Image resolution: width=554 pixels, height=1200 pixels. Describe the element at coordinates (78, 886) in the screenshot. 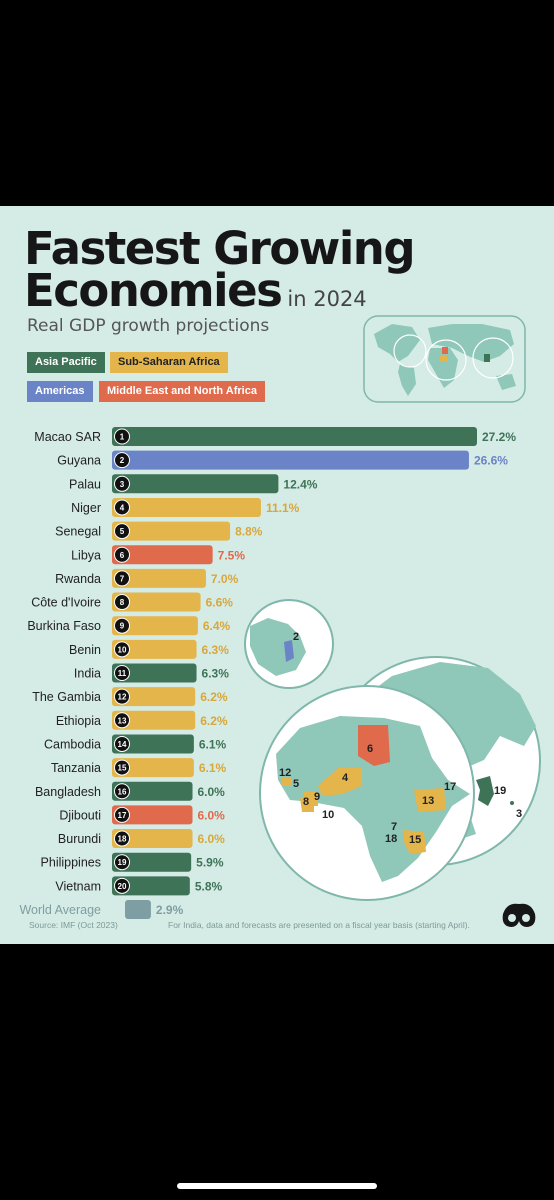

I see `category-label-vietnam: Vietnam` at that location.